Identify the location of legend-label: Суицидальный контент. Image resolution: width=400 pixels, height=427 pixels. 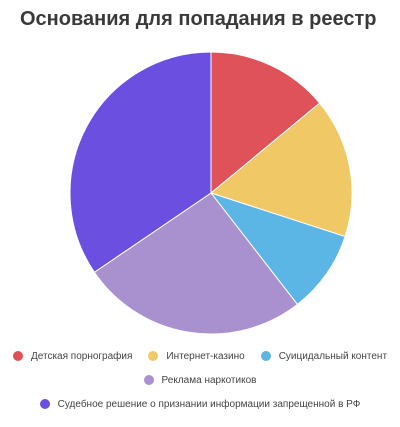
(333, 356).